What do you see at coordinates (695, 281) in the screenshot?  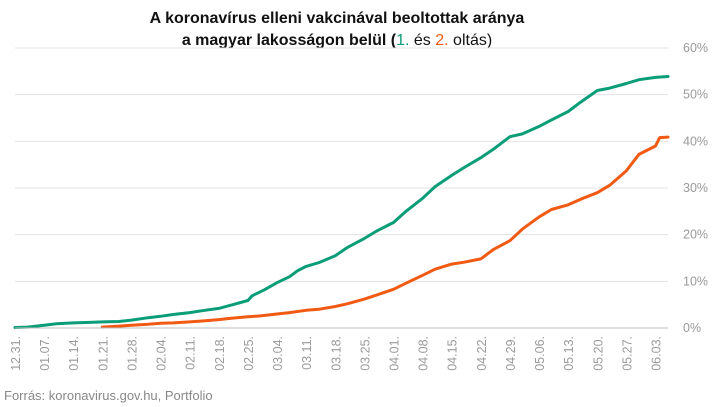 I see `y-tick-label: 10%` at bounding box center [695, 281].